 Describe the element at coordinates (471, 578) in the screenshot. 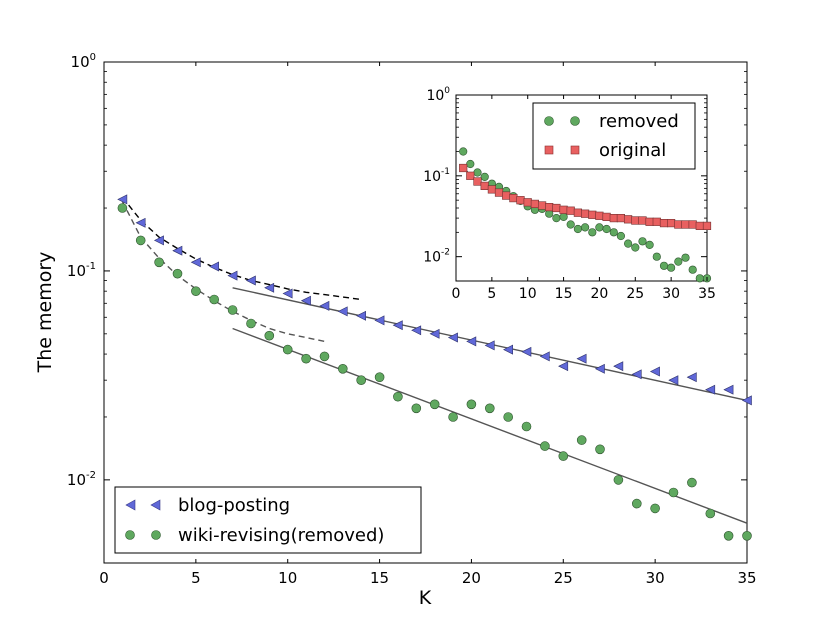

I see `main-x-tick-label: 20` at that location.